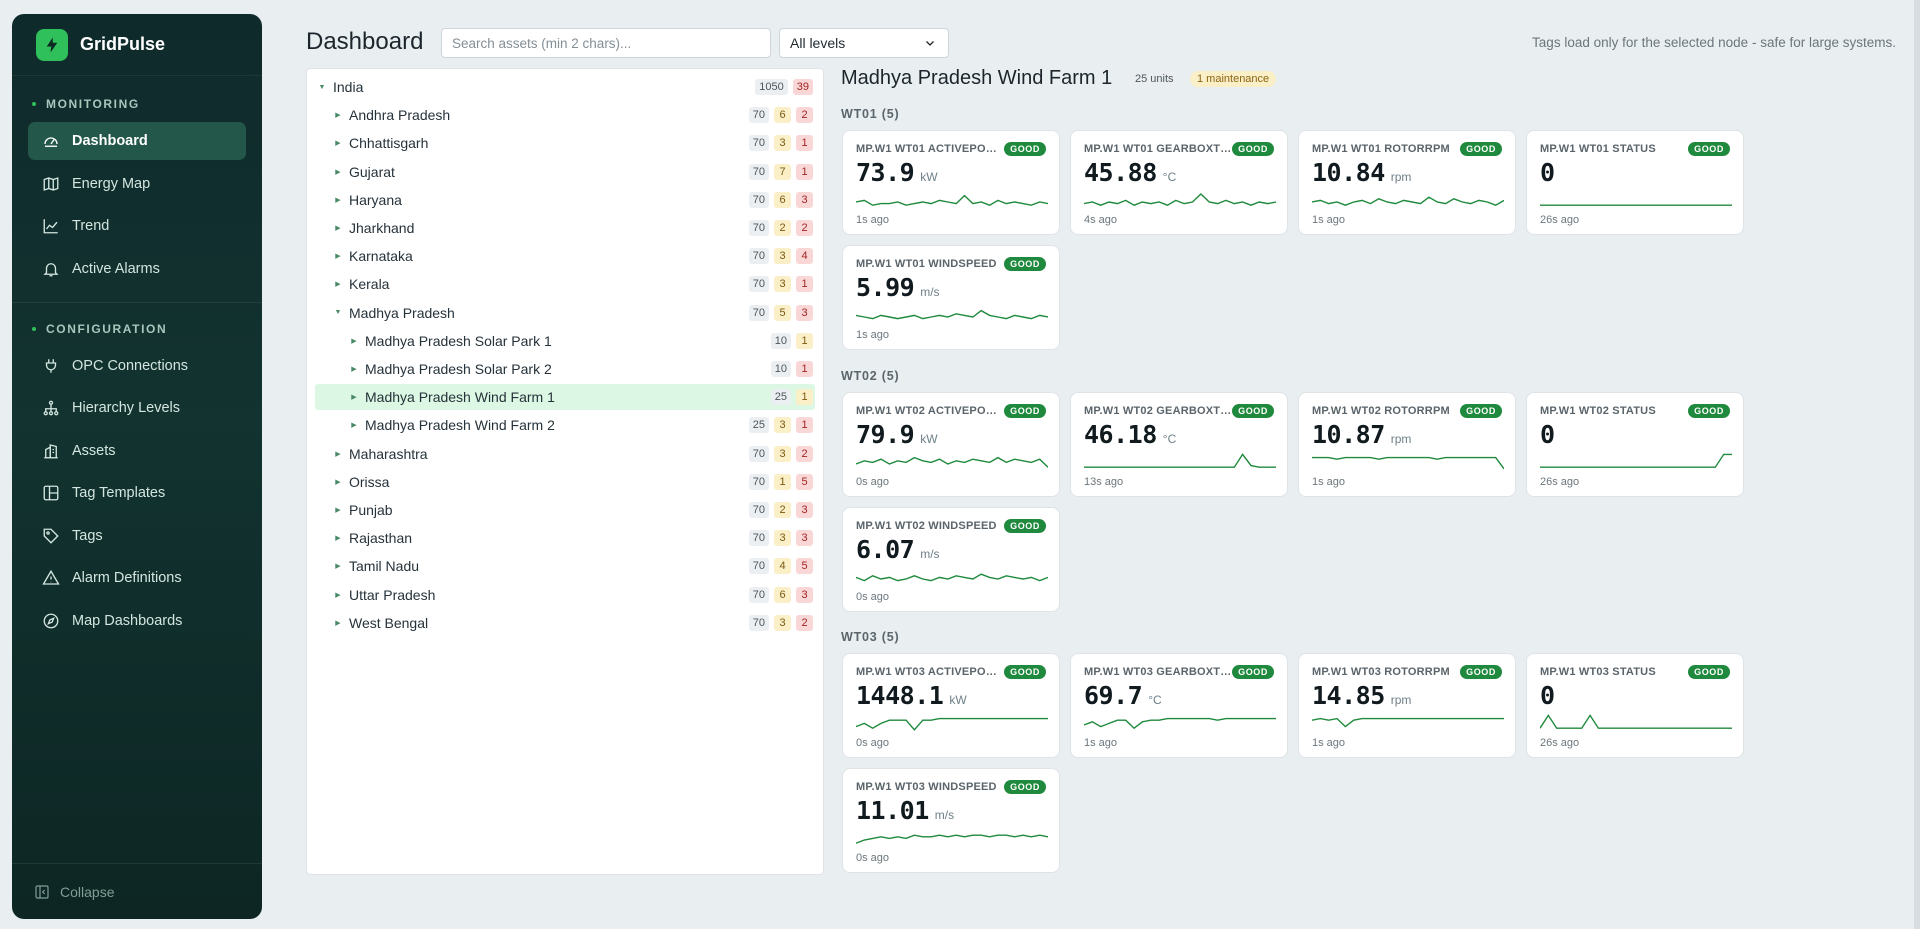  I want to click on tag-value: 14.85, so click(1348, 695).